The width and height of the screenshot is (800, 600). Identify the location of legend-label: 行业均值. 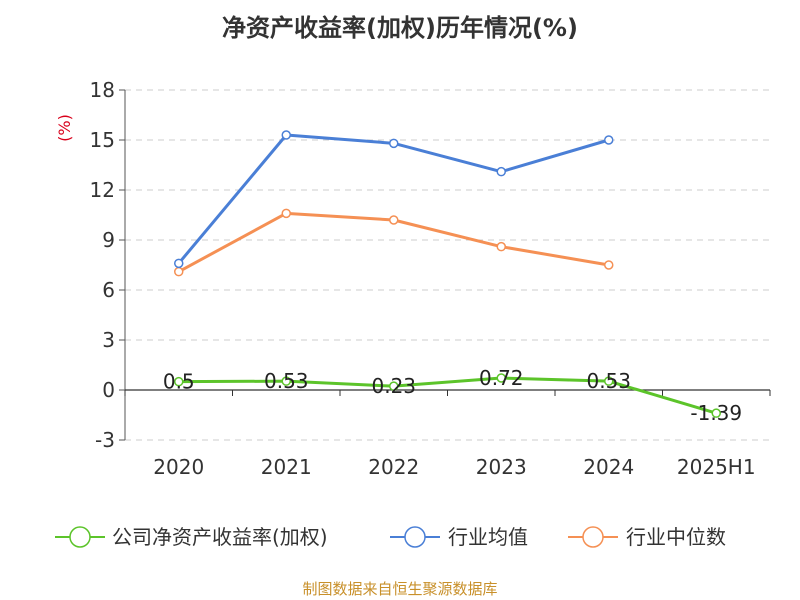
(488, 537).